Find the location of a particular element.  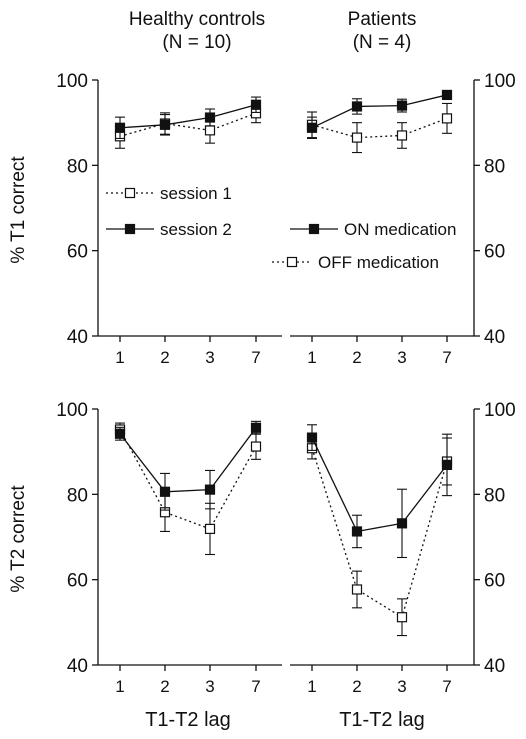

group-title-controls: Healthy controls (N = 10) is located at coordinates (197, 31).